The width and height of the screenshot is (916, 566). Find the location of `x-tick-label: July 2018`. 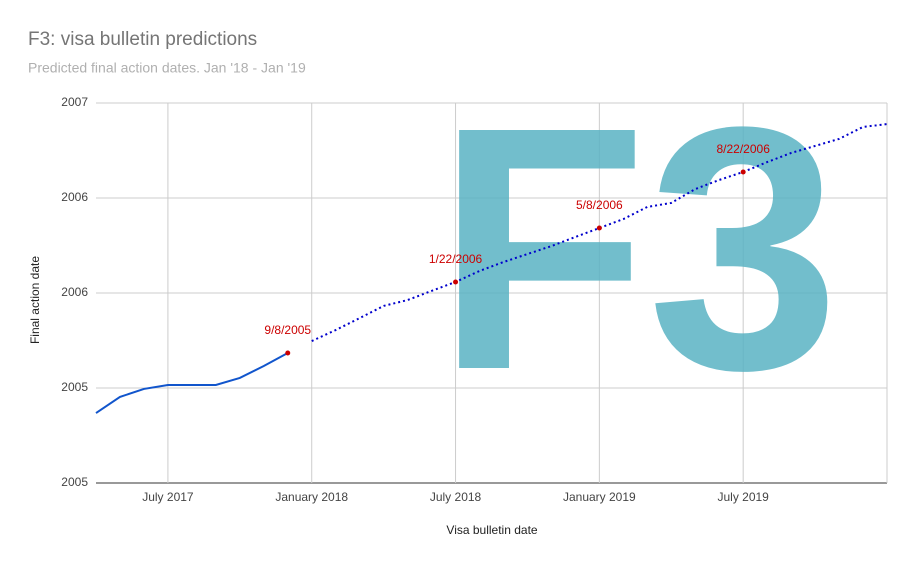

x-tick-label: July 2018 is located at coordinates (456, 497).